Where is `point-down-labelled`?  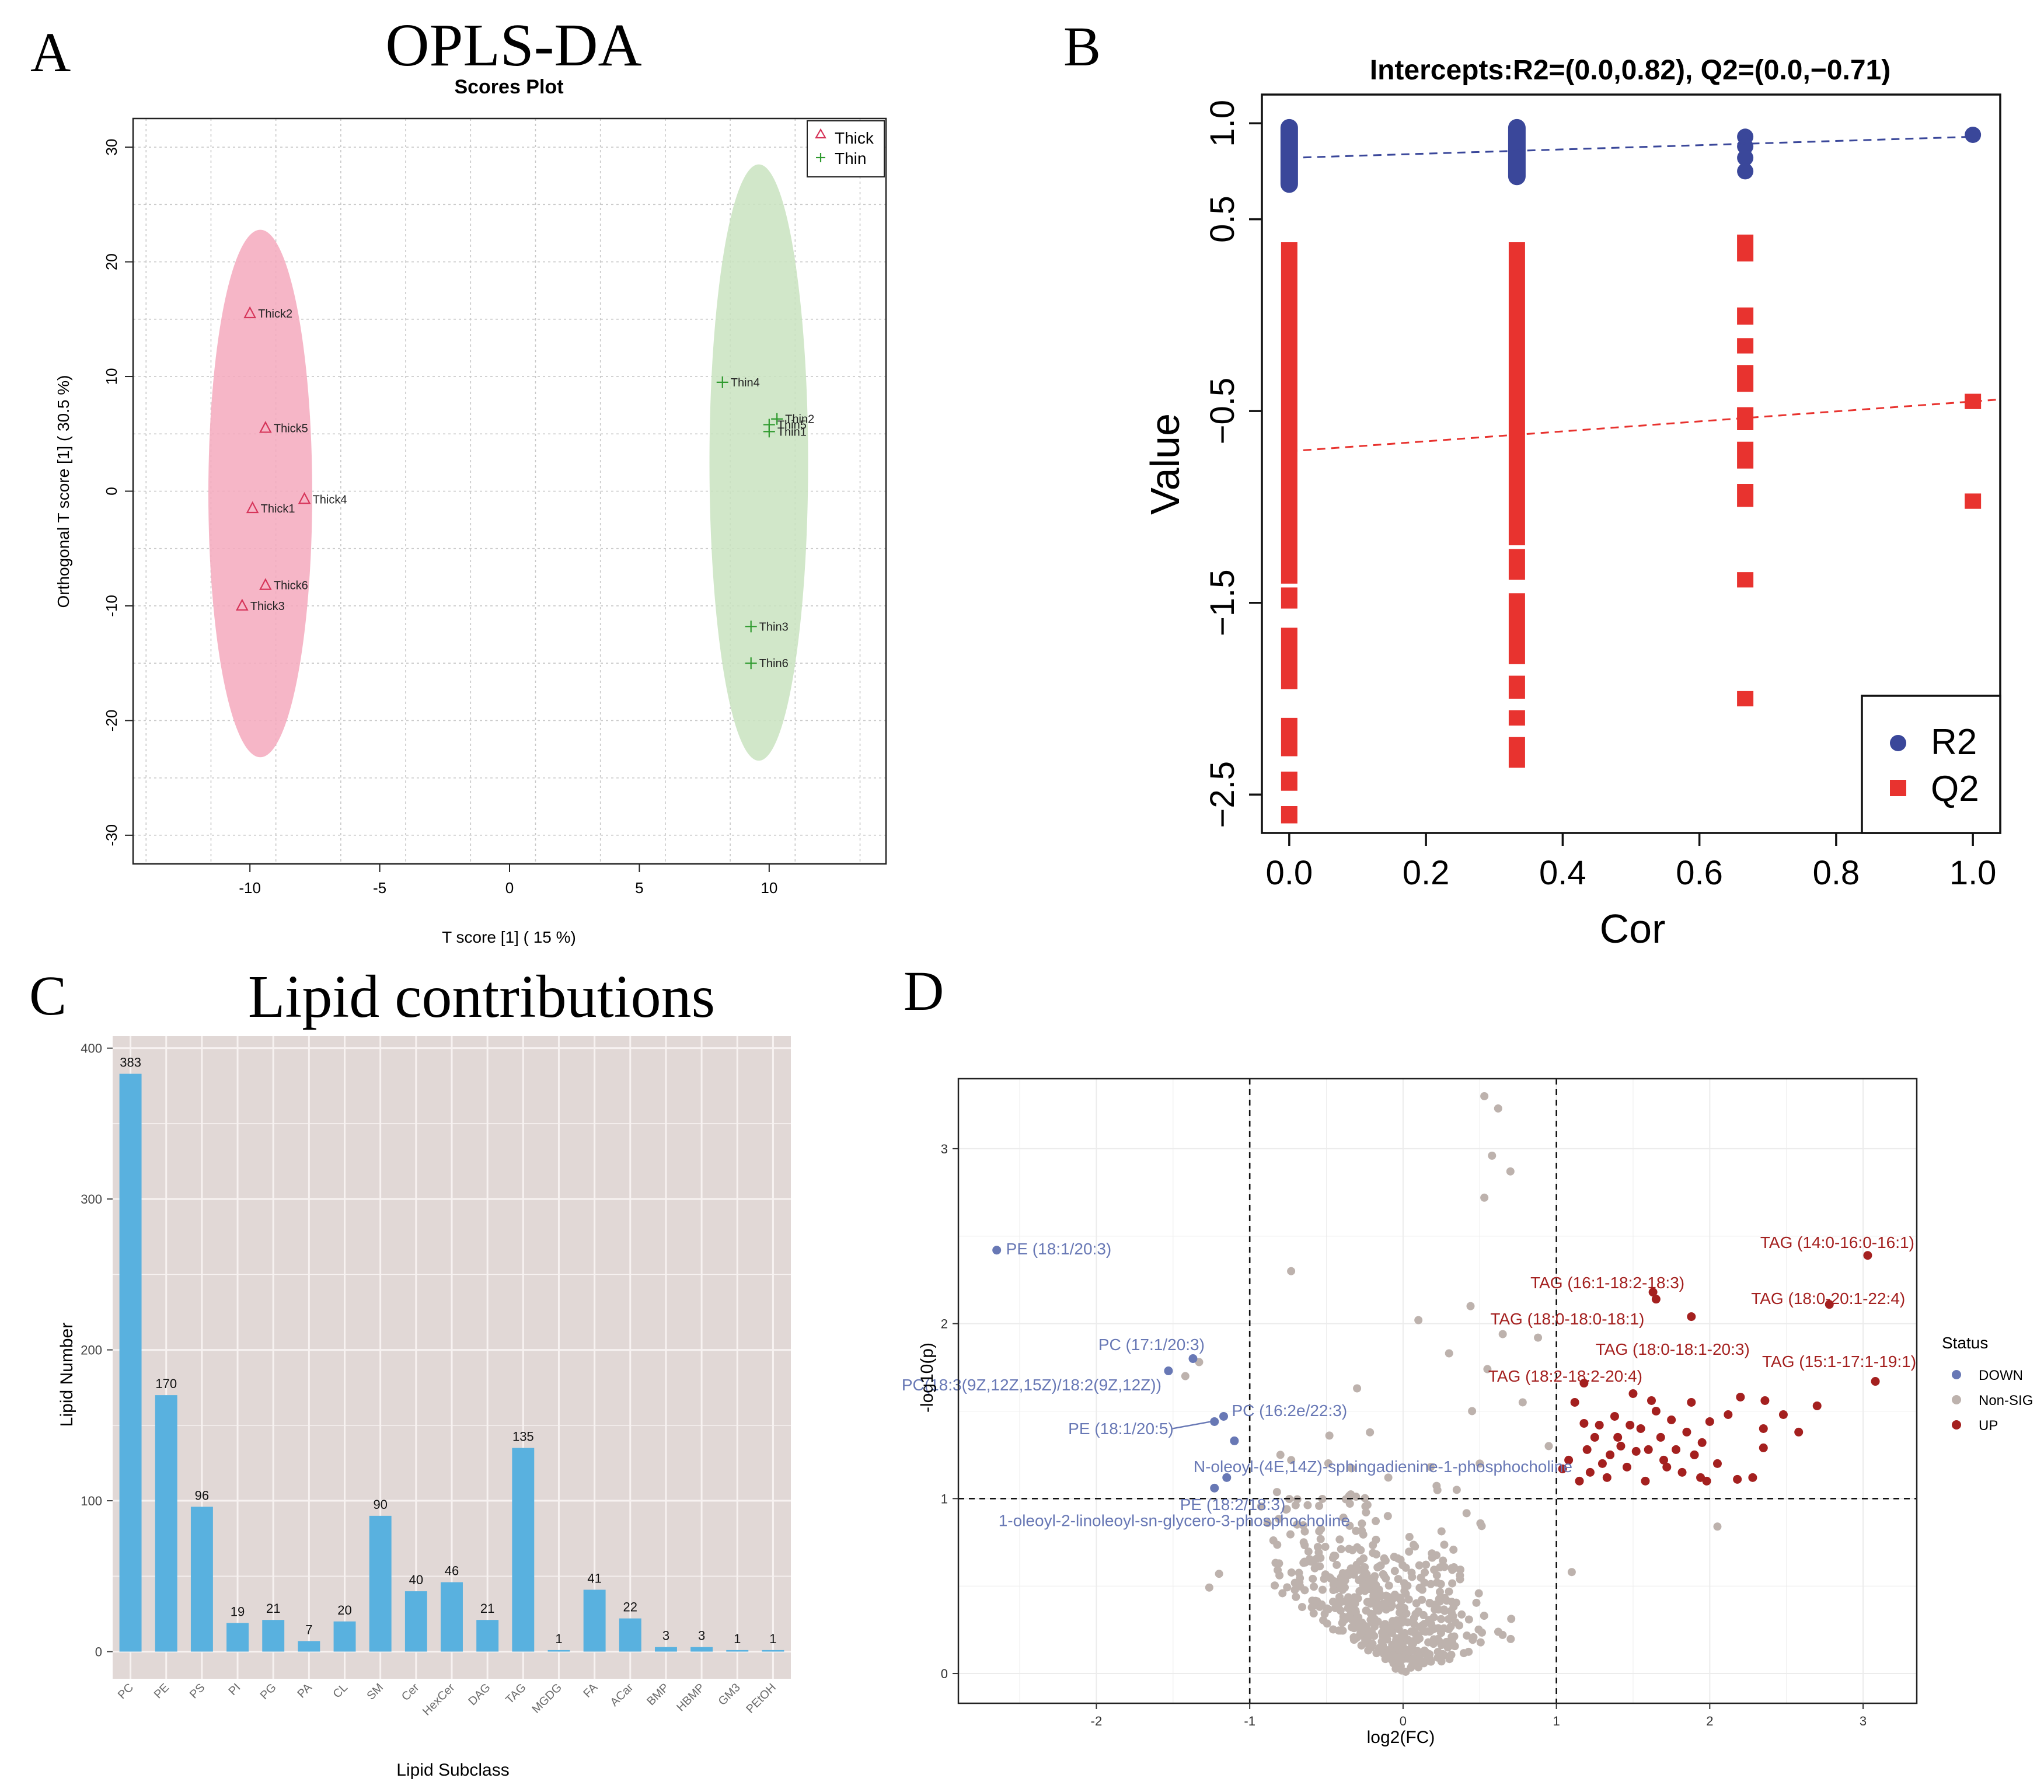 point-down-labelled is located at coordinates (1214, 1488).